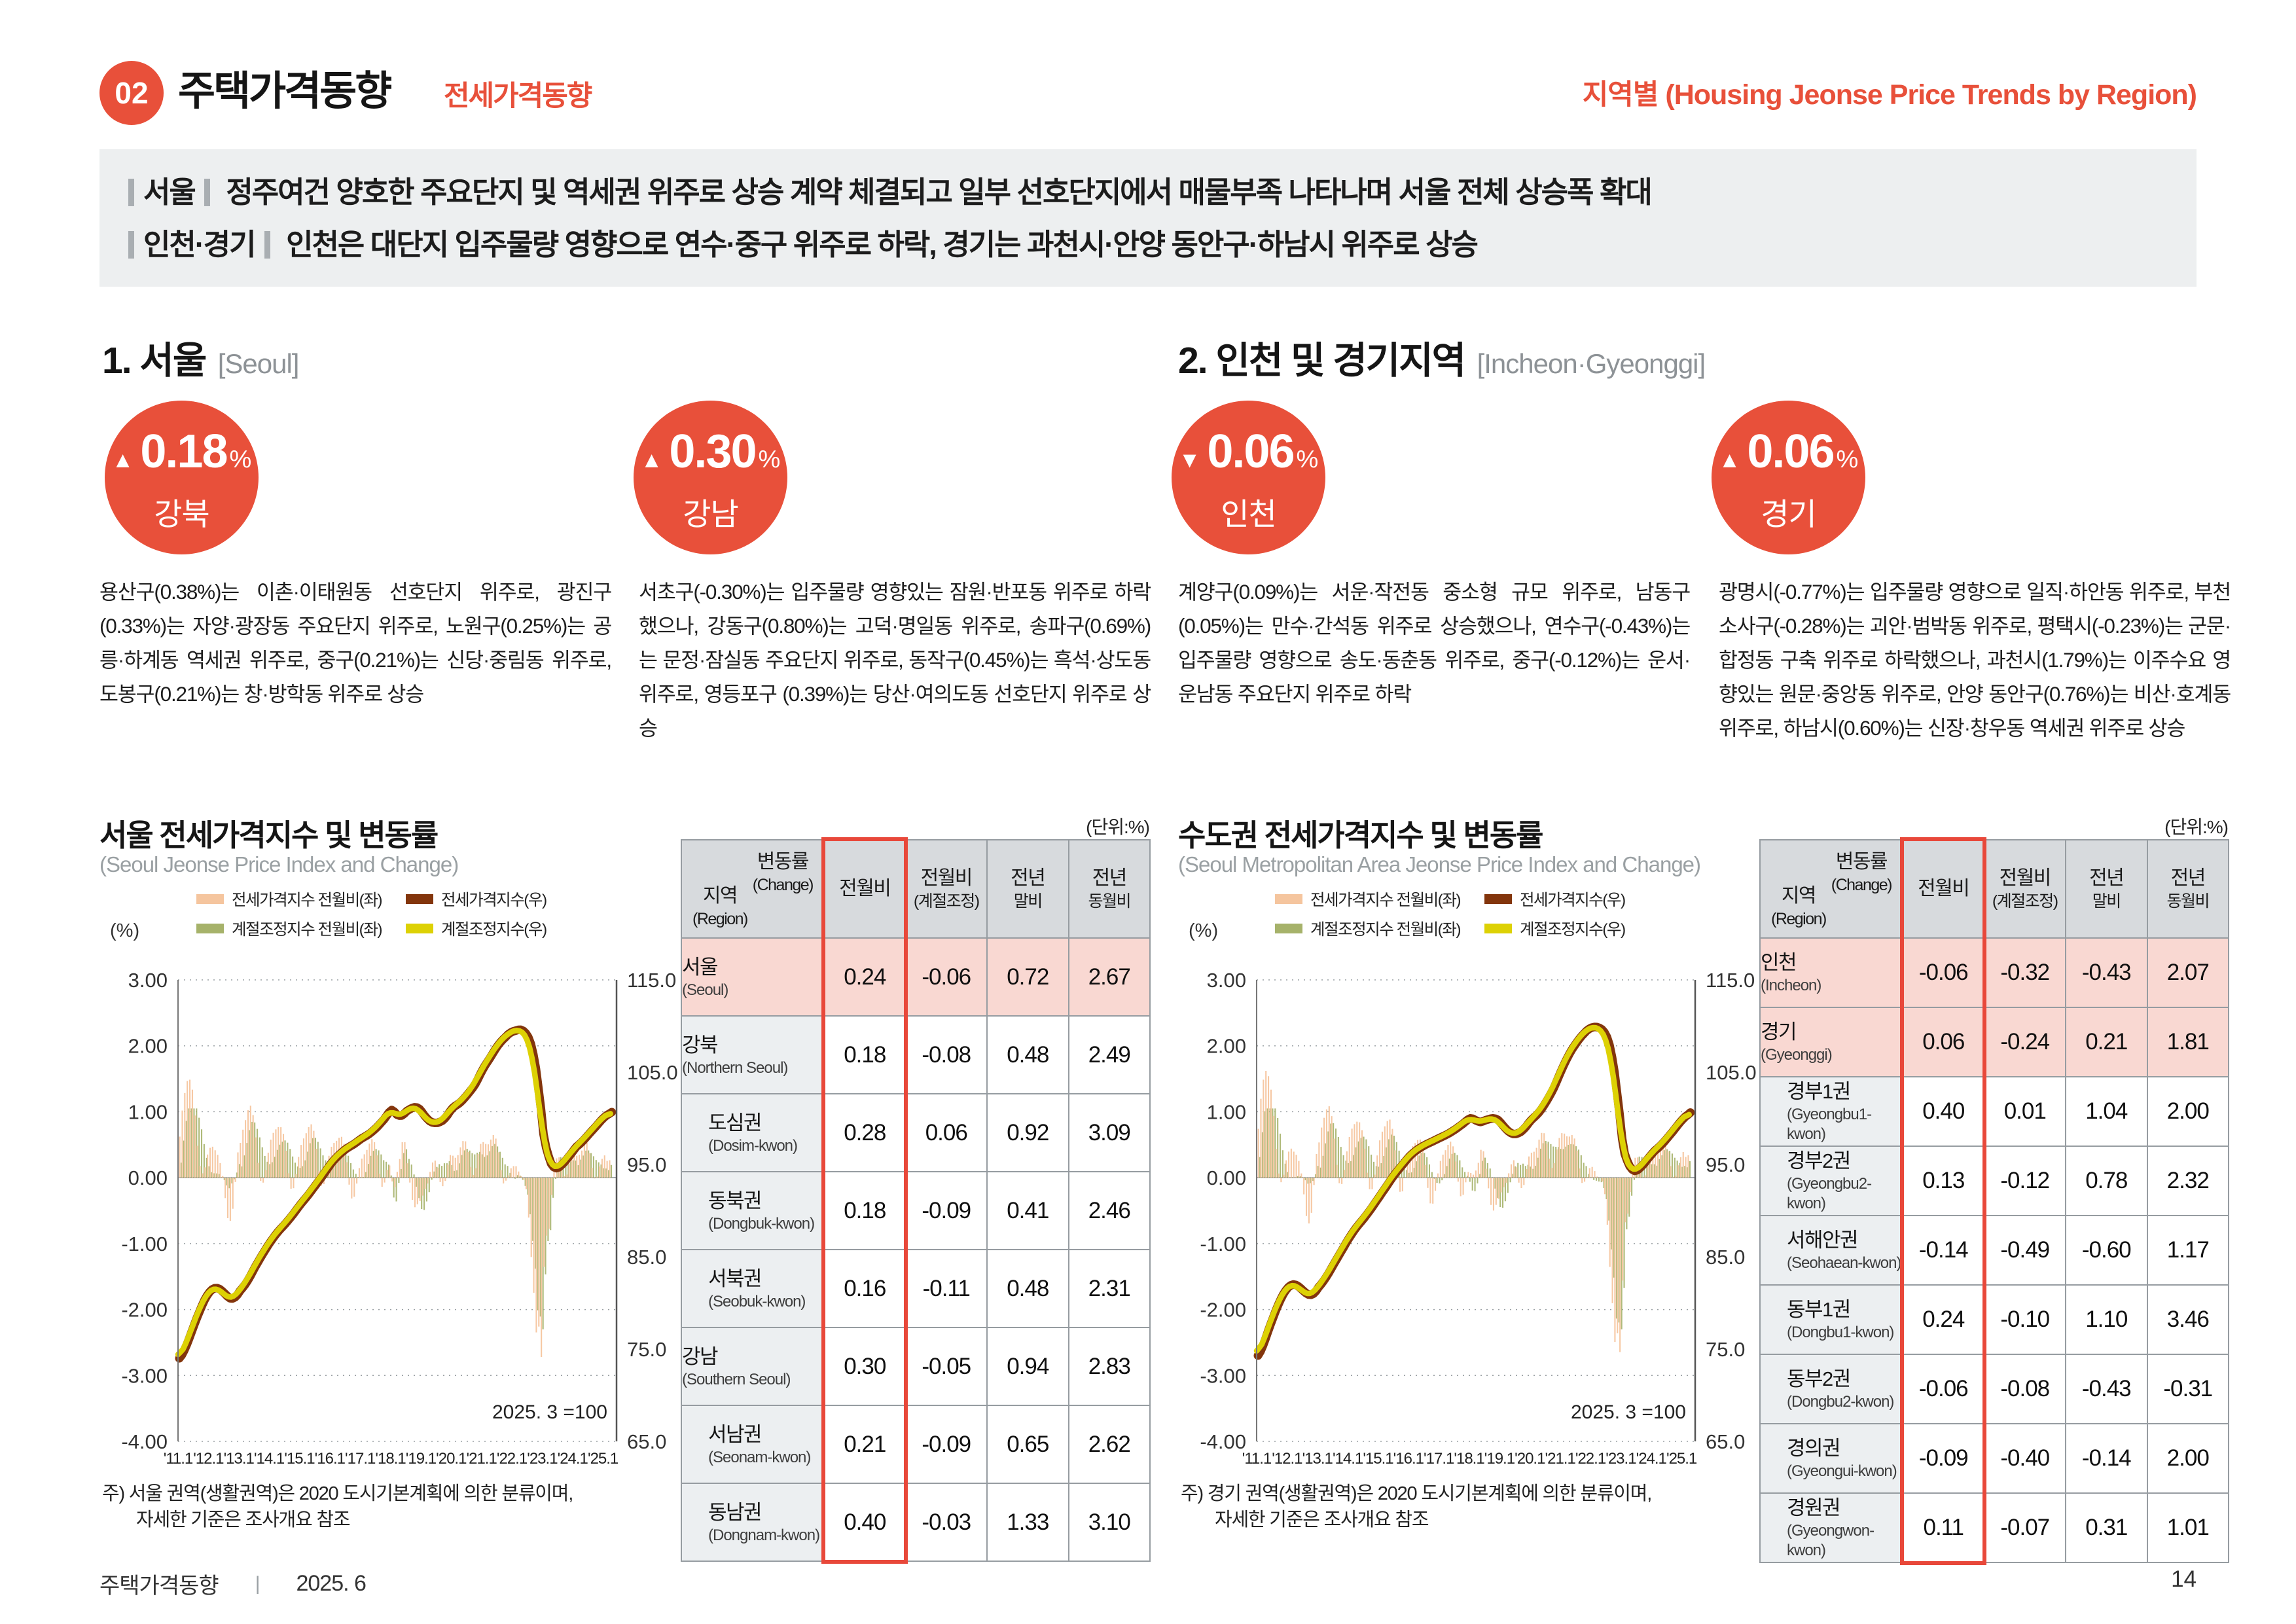 This screenshot has width=2296, height=1624. What do you see at coordinates (864, 977) in the screenshot?
I see `value-cell: 0.24` at bounding box center [864, 977].